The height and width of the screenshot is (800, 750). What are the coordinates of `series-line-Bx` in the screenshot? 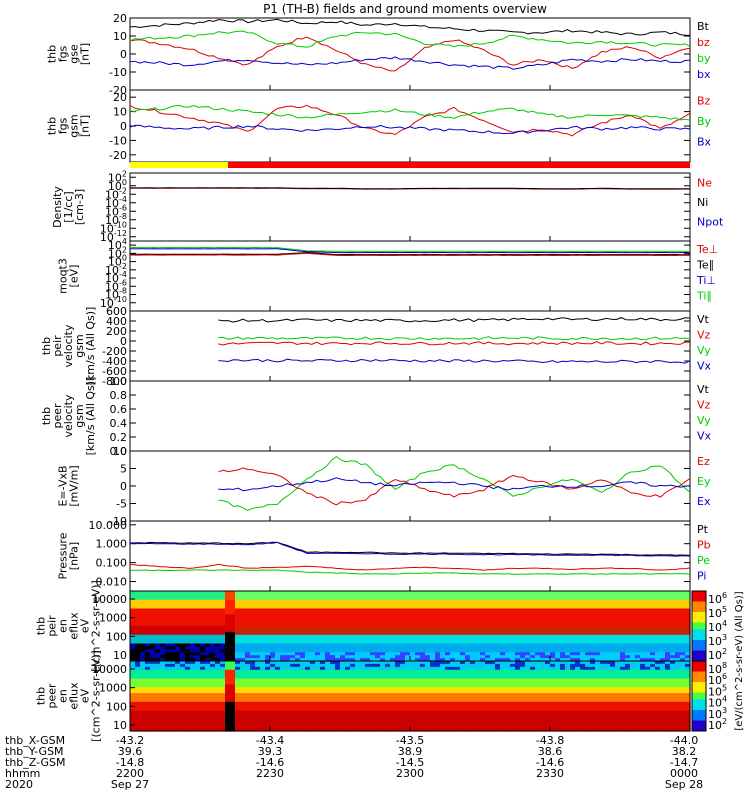 It's located at (410, 129).